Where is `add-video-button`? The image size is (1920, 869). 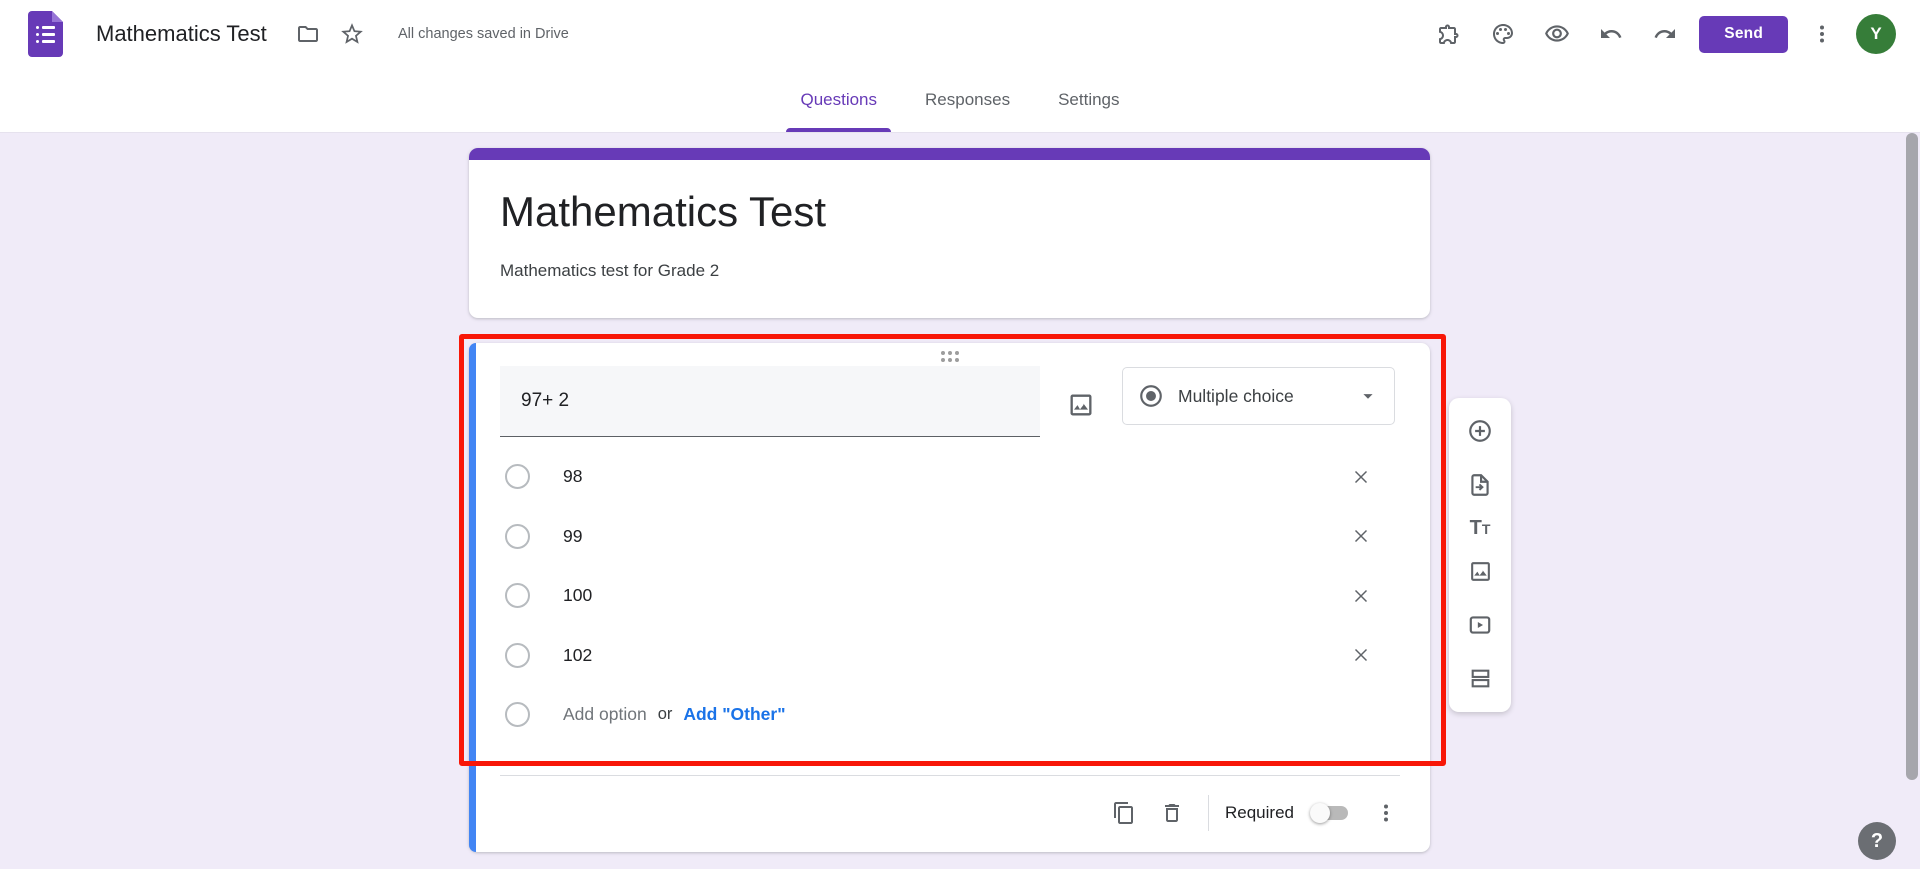 add-video-button is located at coordinates (1480, 625).